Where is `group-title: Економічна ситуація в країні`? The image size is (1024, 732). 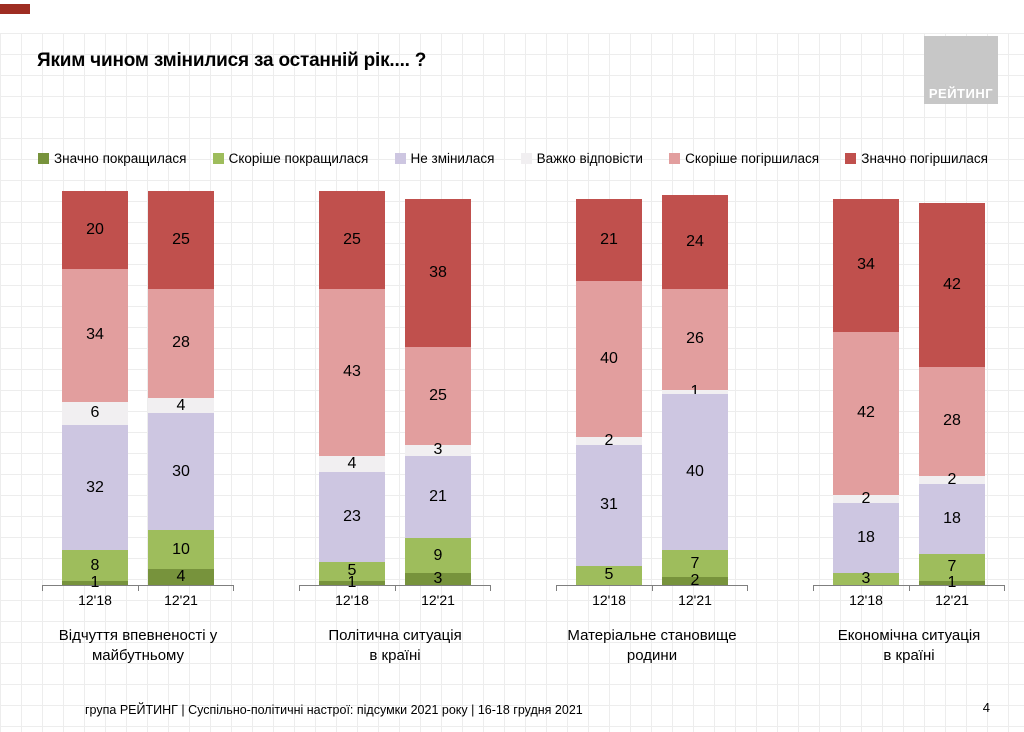
group-title: Економічна ситуація в країні is located at coordinates (909, 645).